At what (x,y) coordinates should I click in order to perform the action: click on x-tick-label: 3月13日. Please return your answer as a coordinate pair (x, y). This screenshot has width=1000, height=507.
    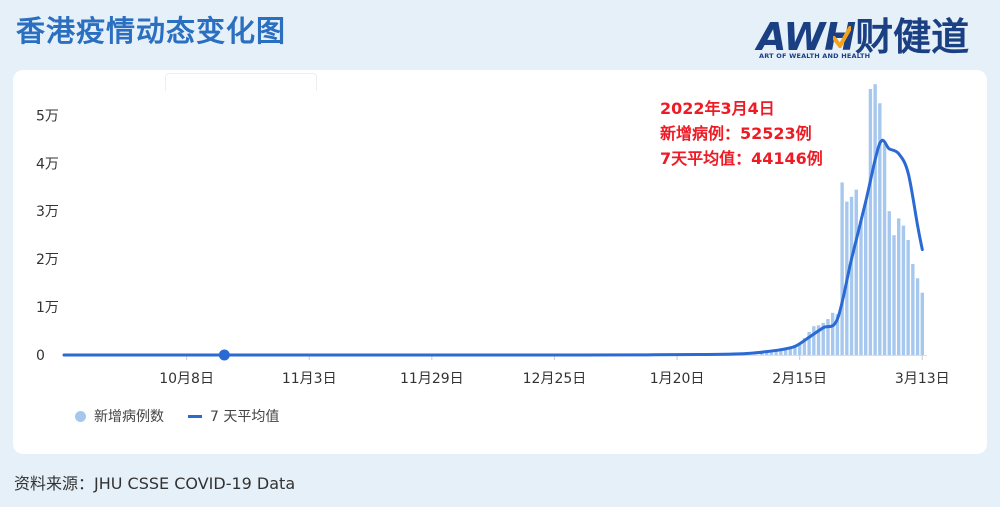
    Looking at the image, I should click on (922, 379).